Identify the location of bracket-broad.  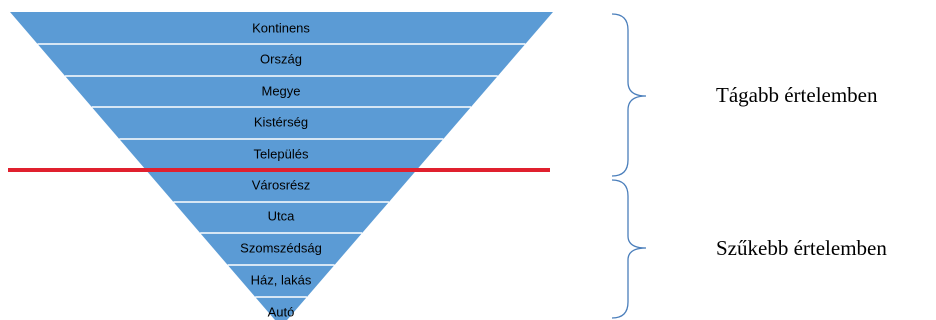
(629, 95).